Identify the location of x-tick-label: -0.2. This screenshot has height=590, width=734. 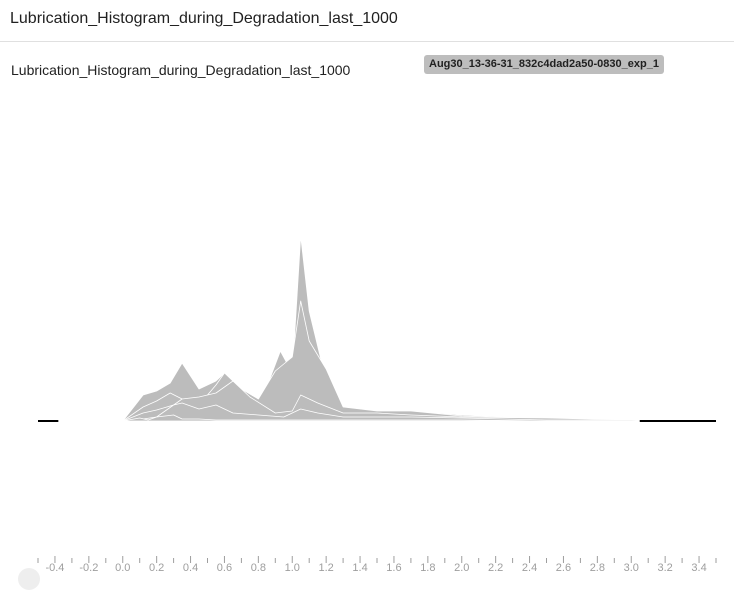
(88, 568).